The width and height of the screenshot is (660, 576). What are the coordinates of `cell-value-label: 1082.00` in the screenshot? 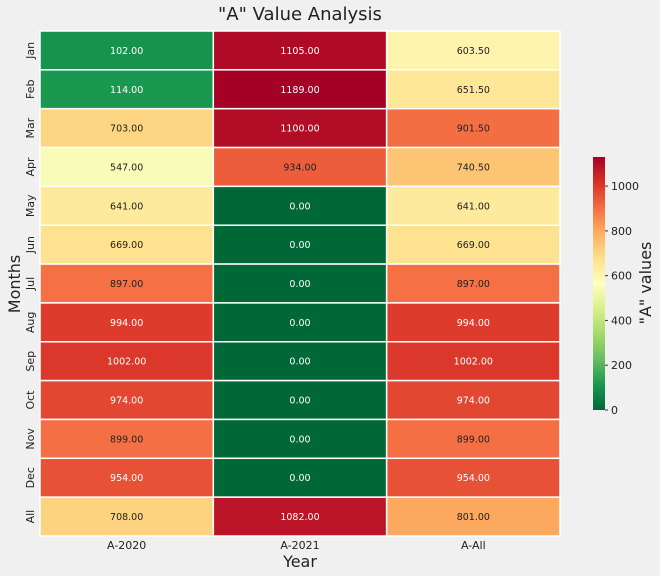 It's located at (299, 517).